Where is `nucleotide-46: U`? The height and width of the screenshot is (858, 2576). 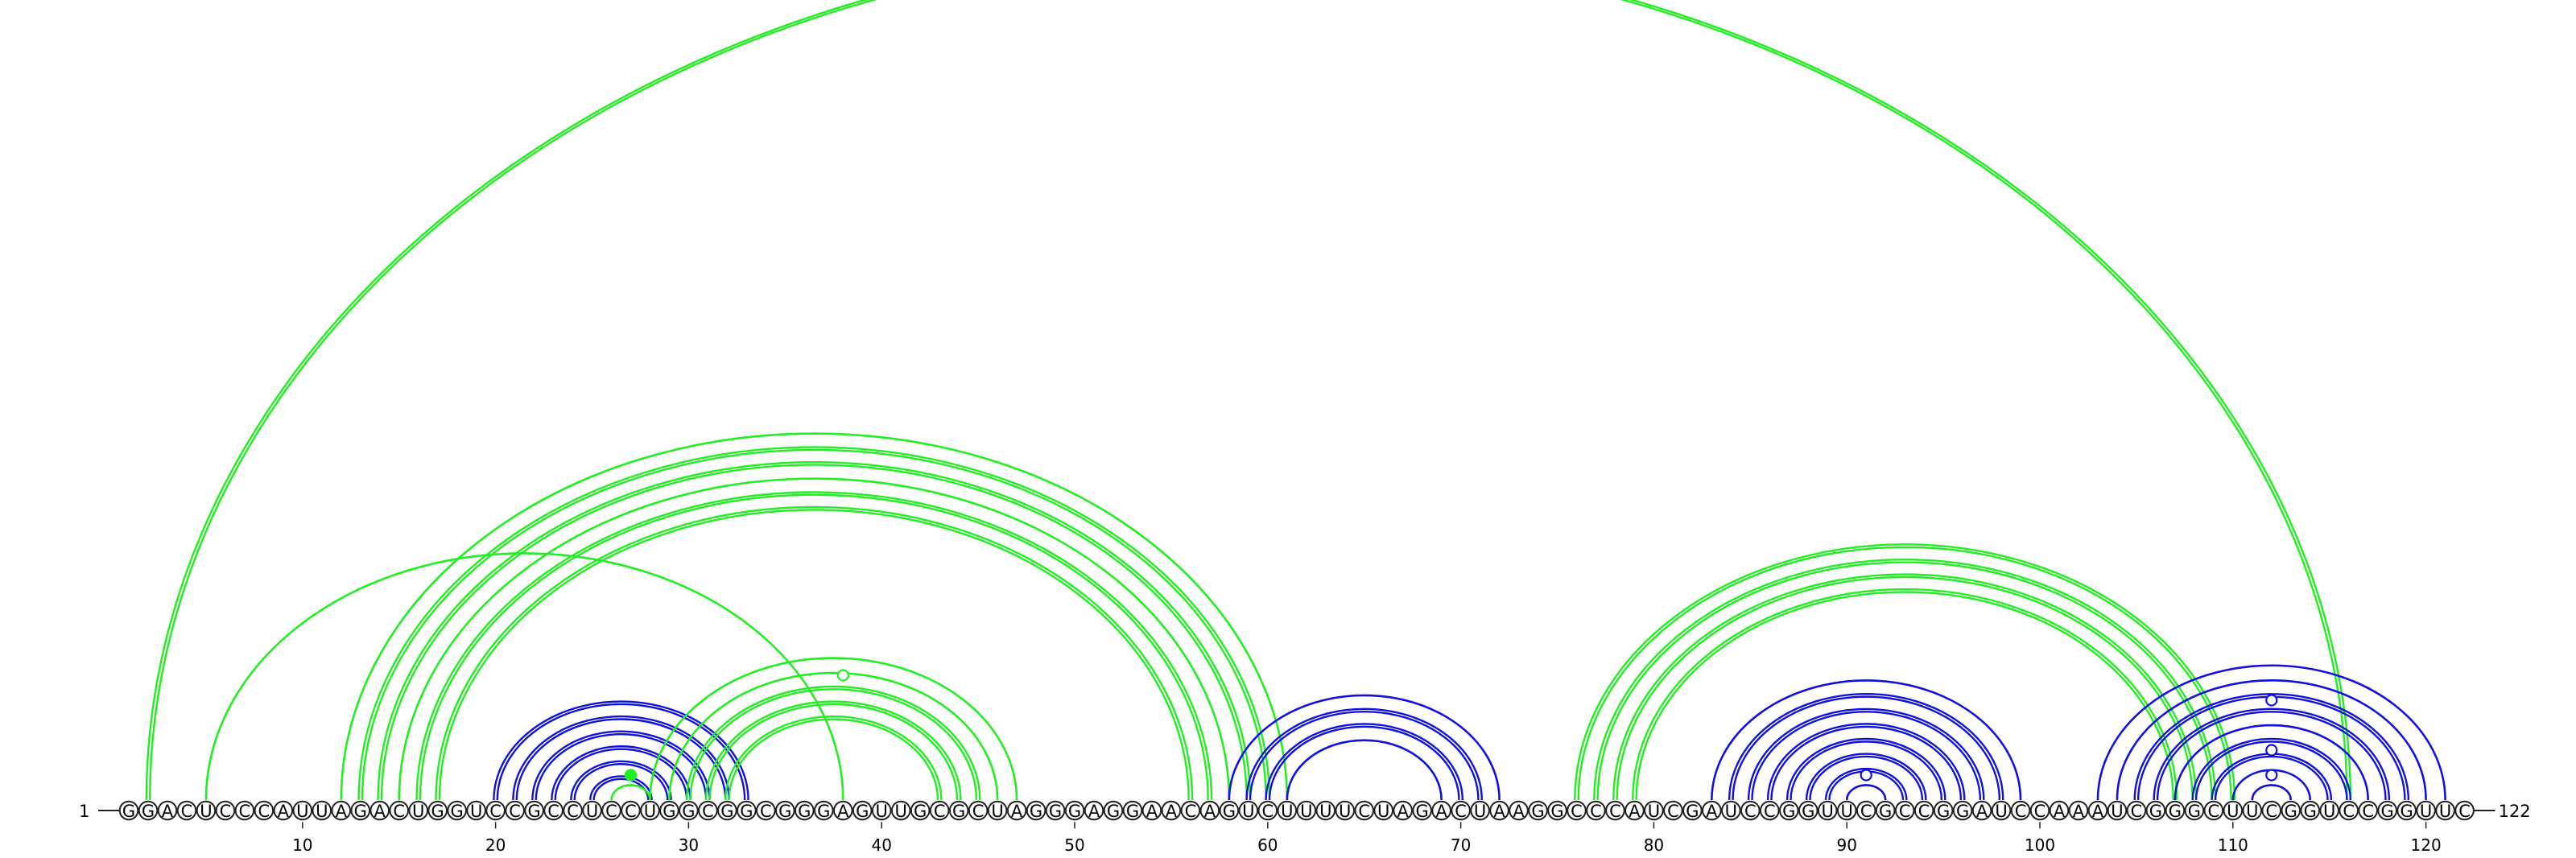 nucleotide-46: U is located at coordinates (997, 811).